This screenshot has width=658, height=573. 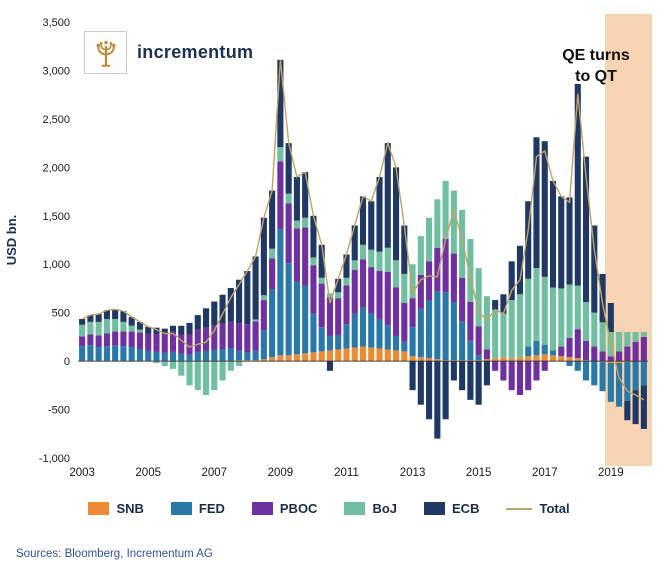 I want to click on y-tick-label: 0, so click(x=67, y=362).